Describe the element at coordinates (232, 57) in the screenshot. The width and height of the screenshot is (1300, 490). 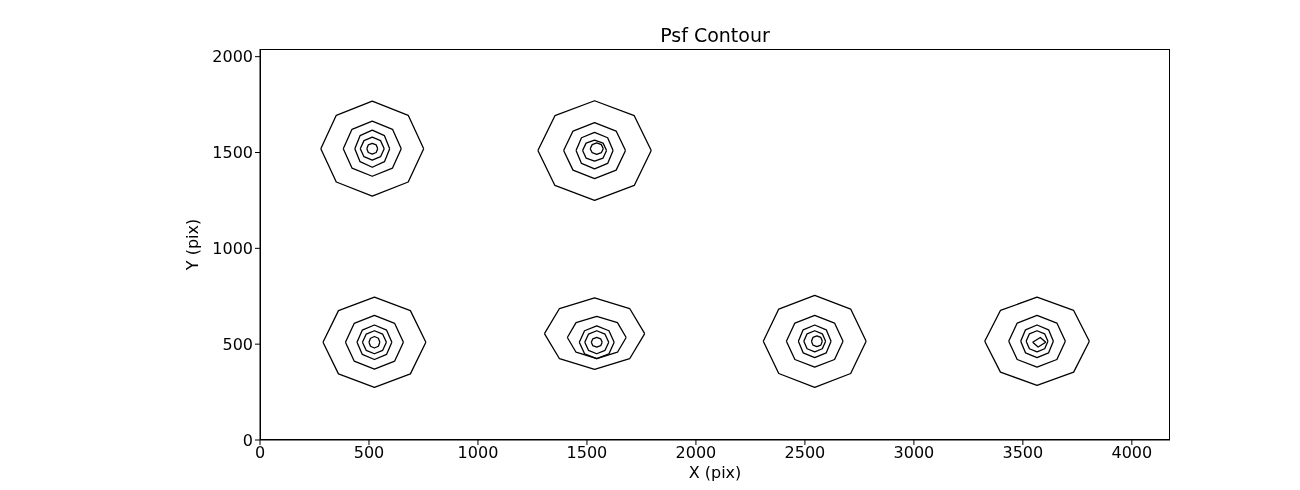
I see `y-tick-label: 2000` at that location.